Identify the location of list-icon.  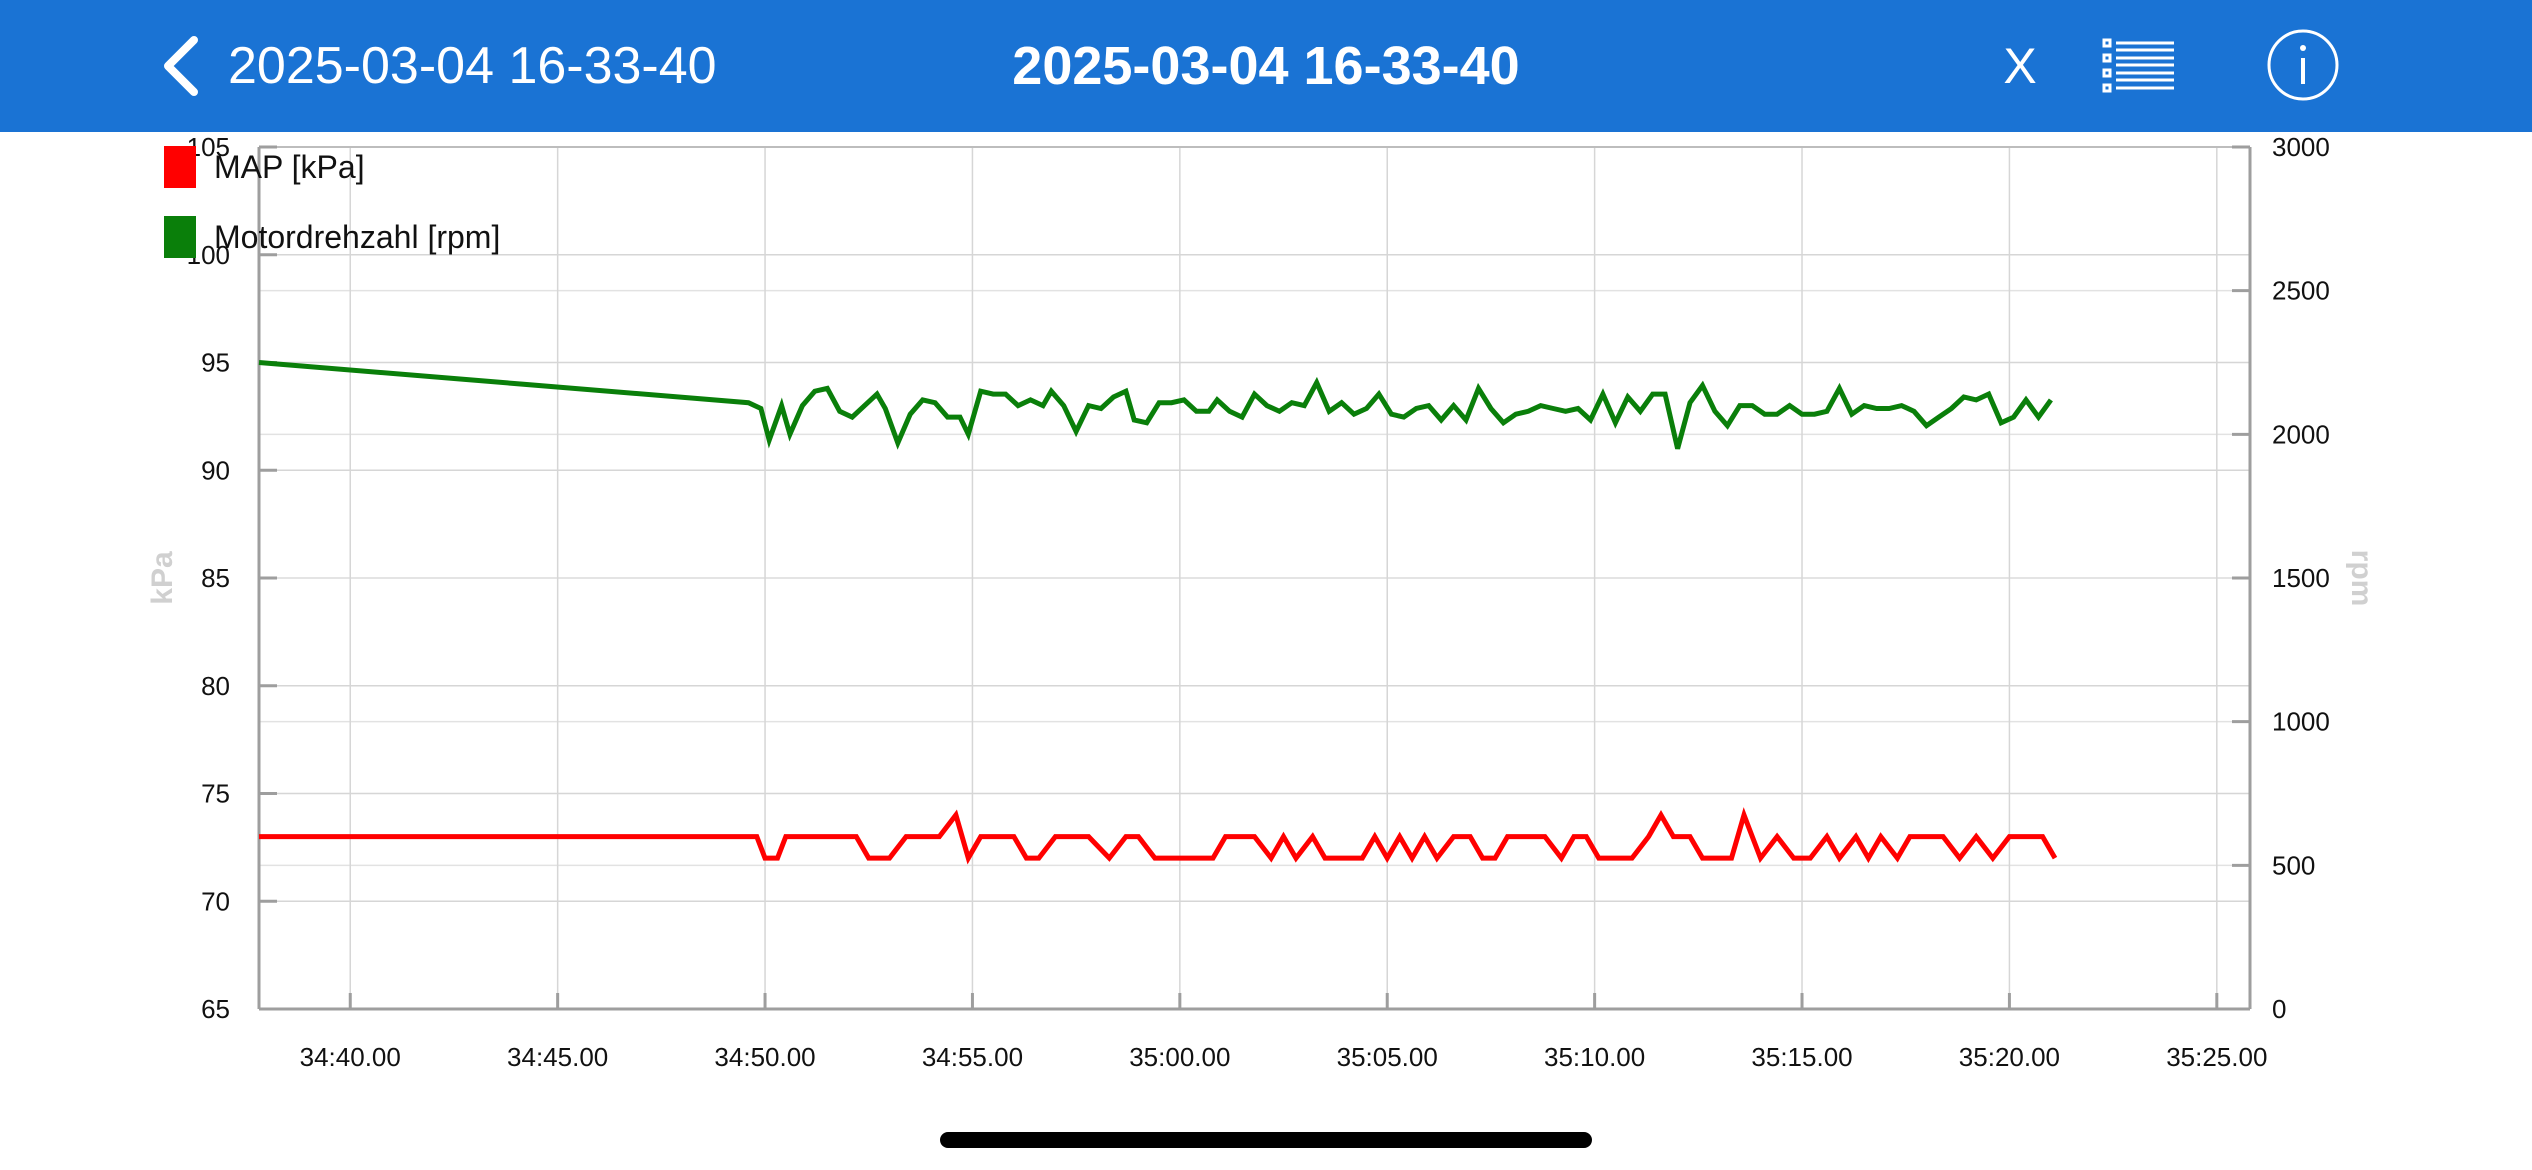
(2138, 65).